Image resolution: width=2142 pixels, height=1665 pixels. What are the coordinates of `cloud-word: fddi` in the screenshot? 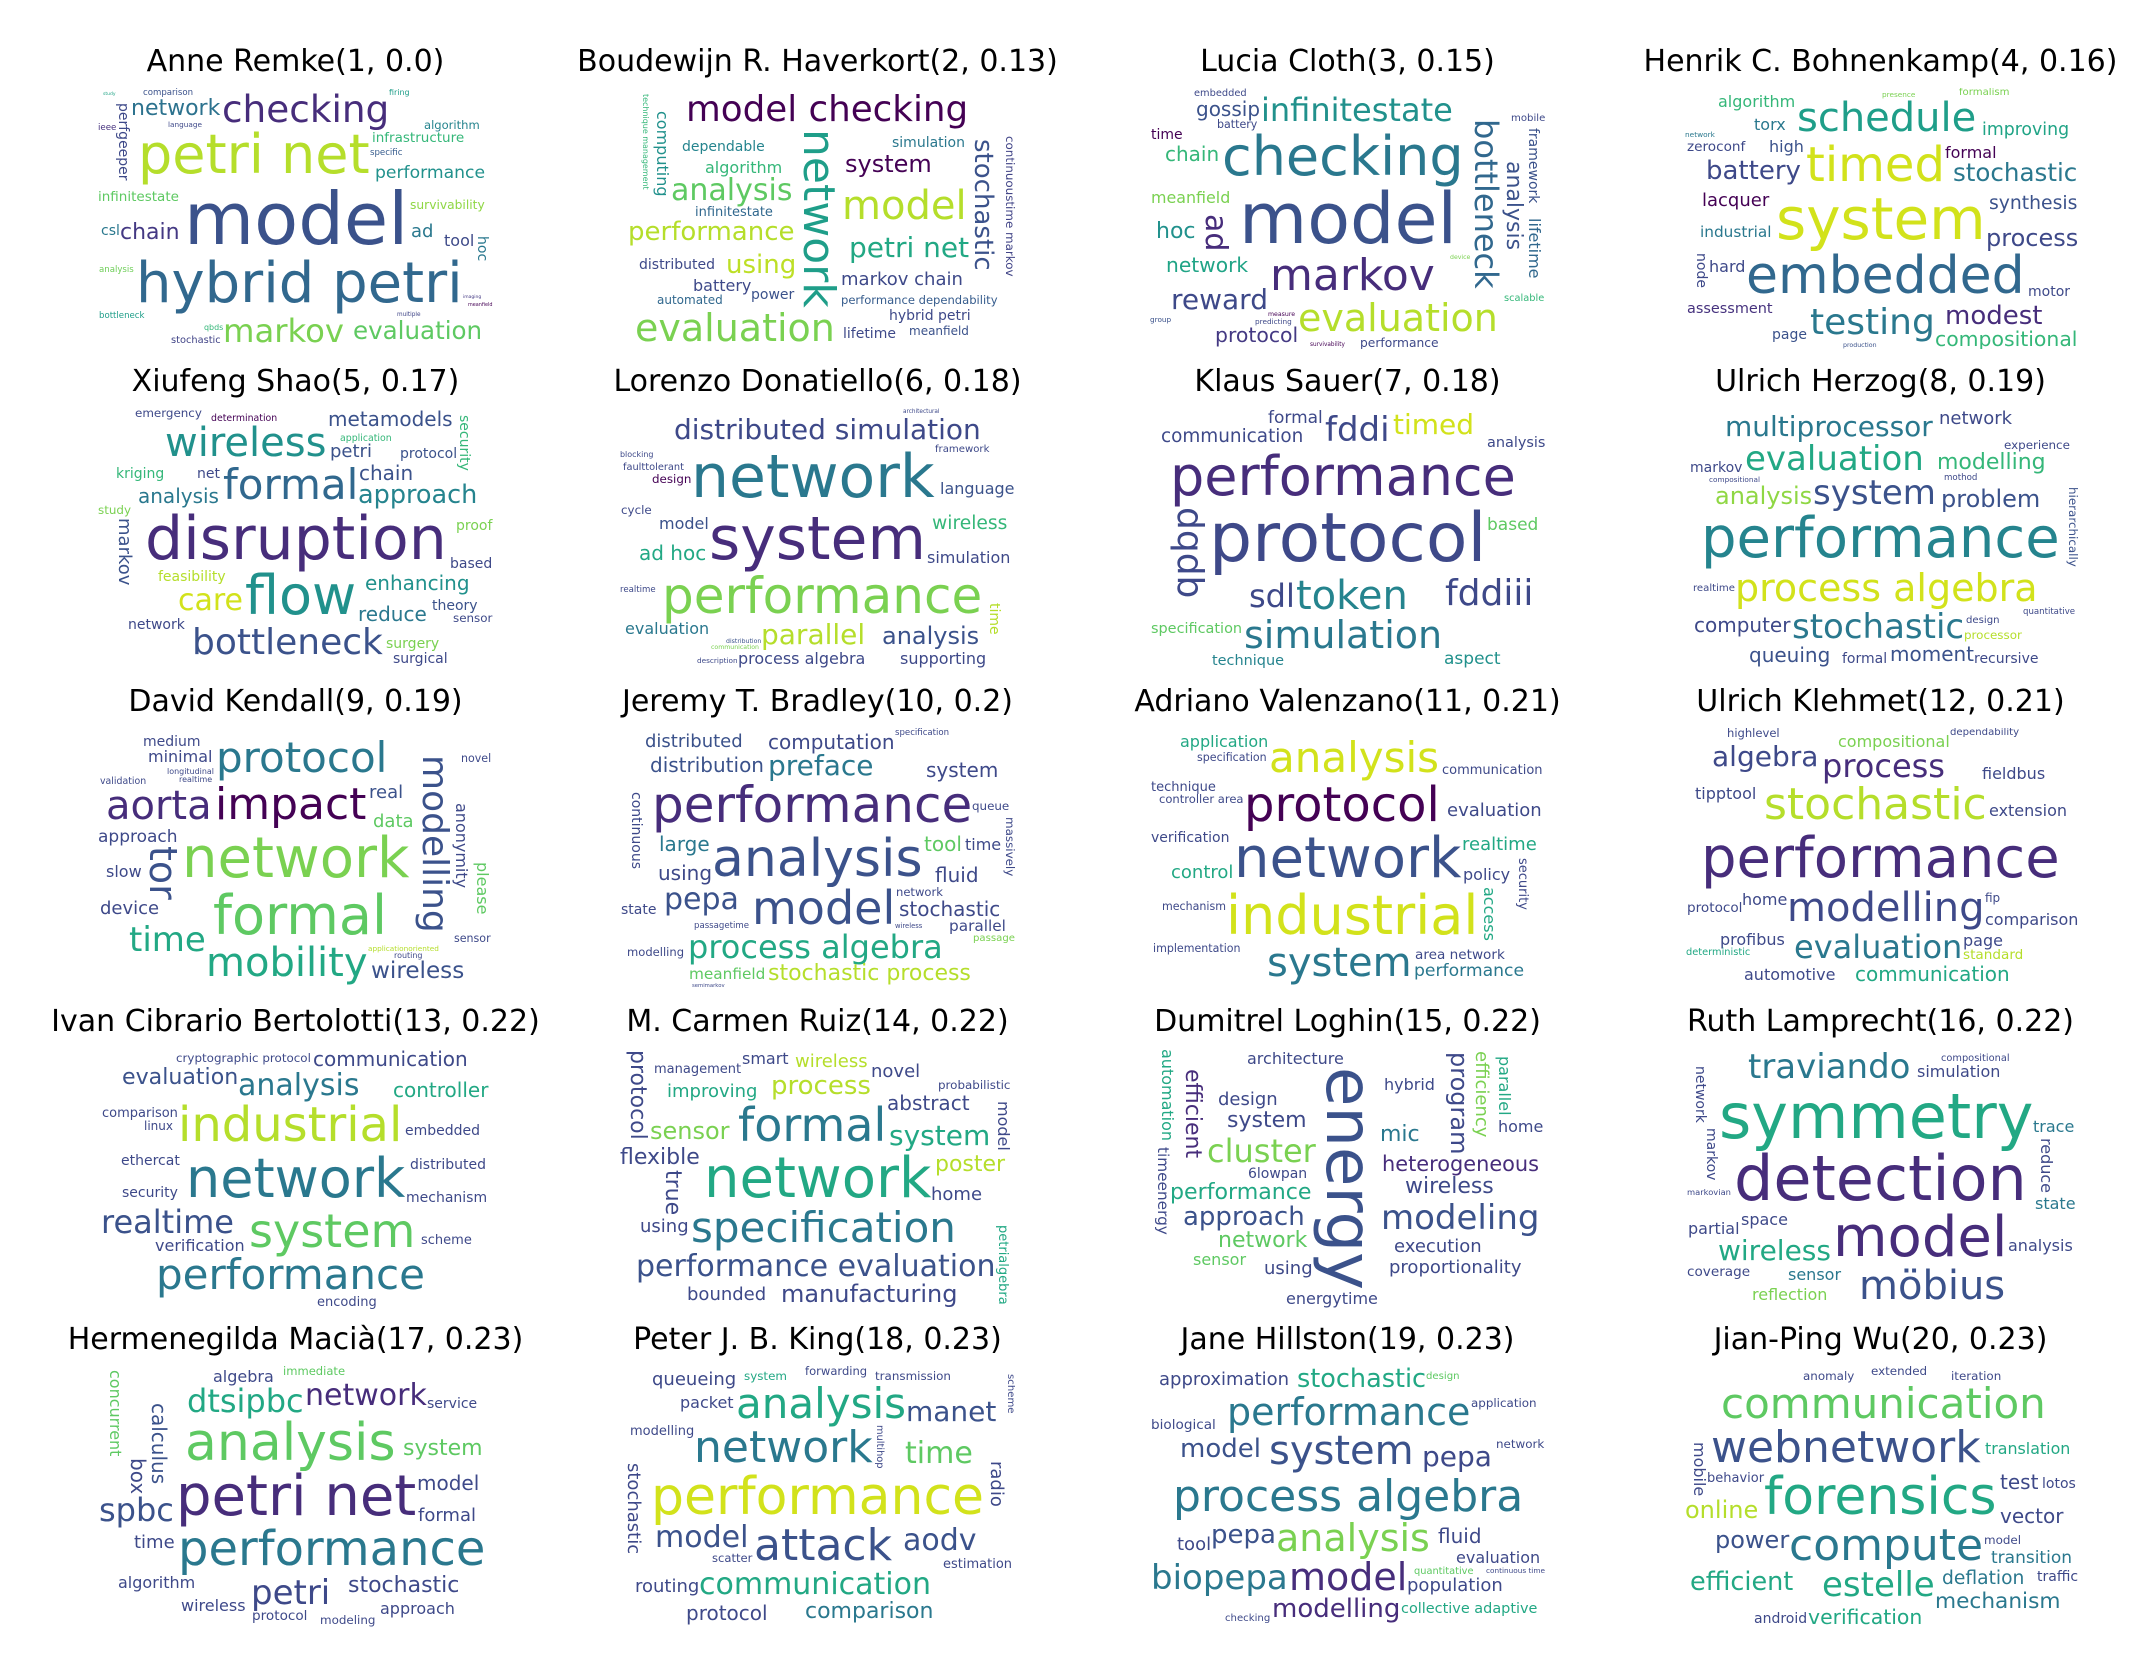 It's located at (1357, 430).